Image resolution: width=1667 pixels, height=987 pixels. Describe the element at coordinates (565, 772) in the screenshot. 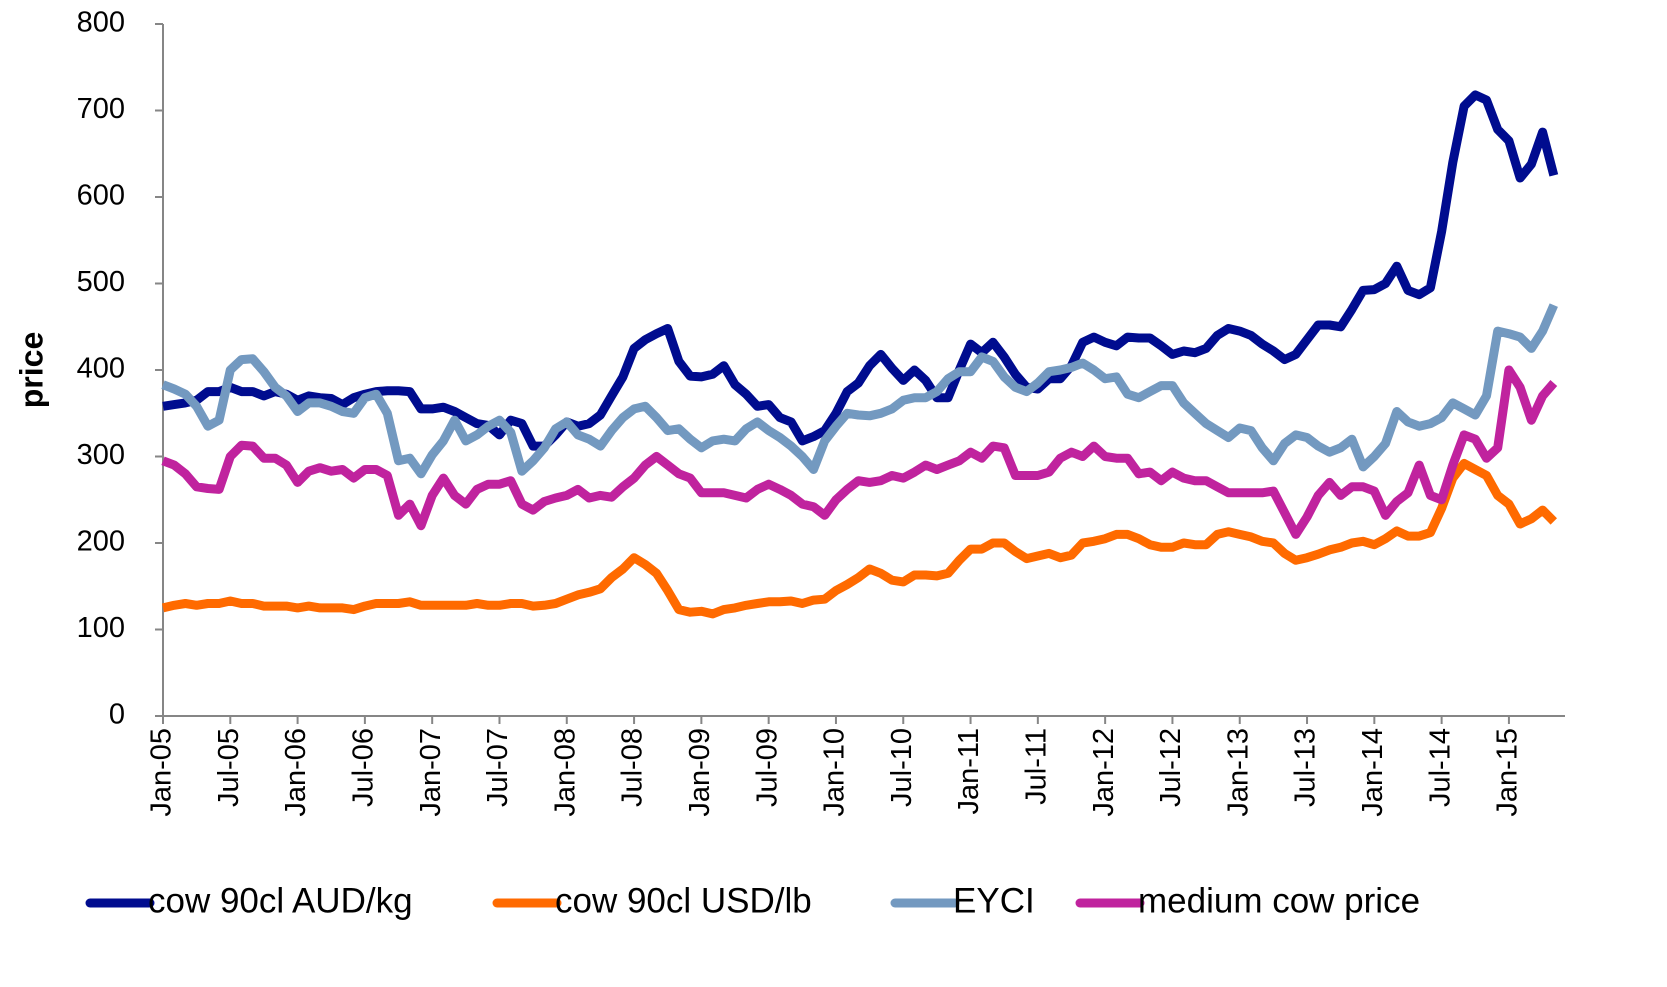

I see `x-tick-label: Jan-08` at that location.